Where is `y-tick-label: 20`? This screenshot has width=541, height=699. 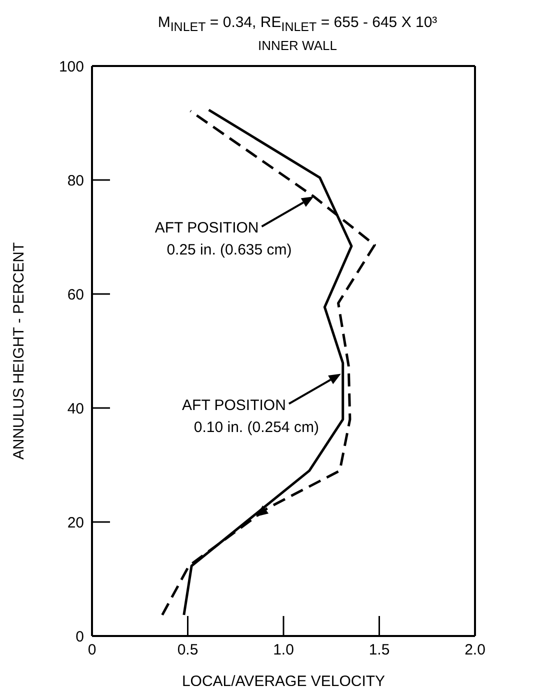 y-tick-label: 20 is located at coordinates (75, 523).